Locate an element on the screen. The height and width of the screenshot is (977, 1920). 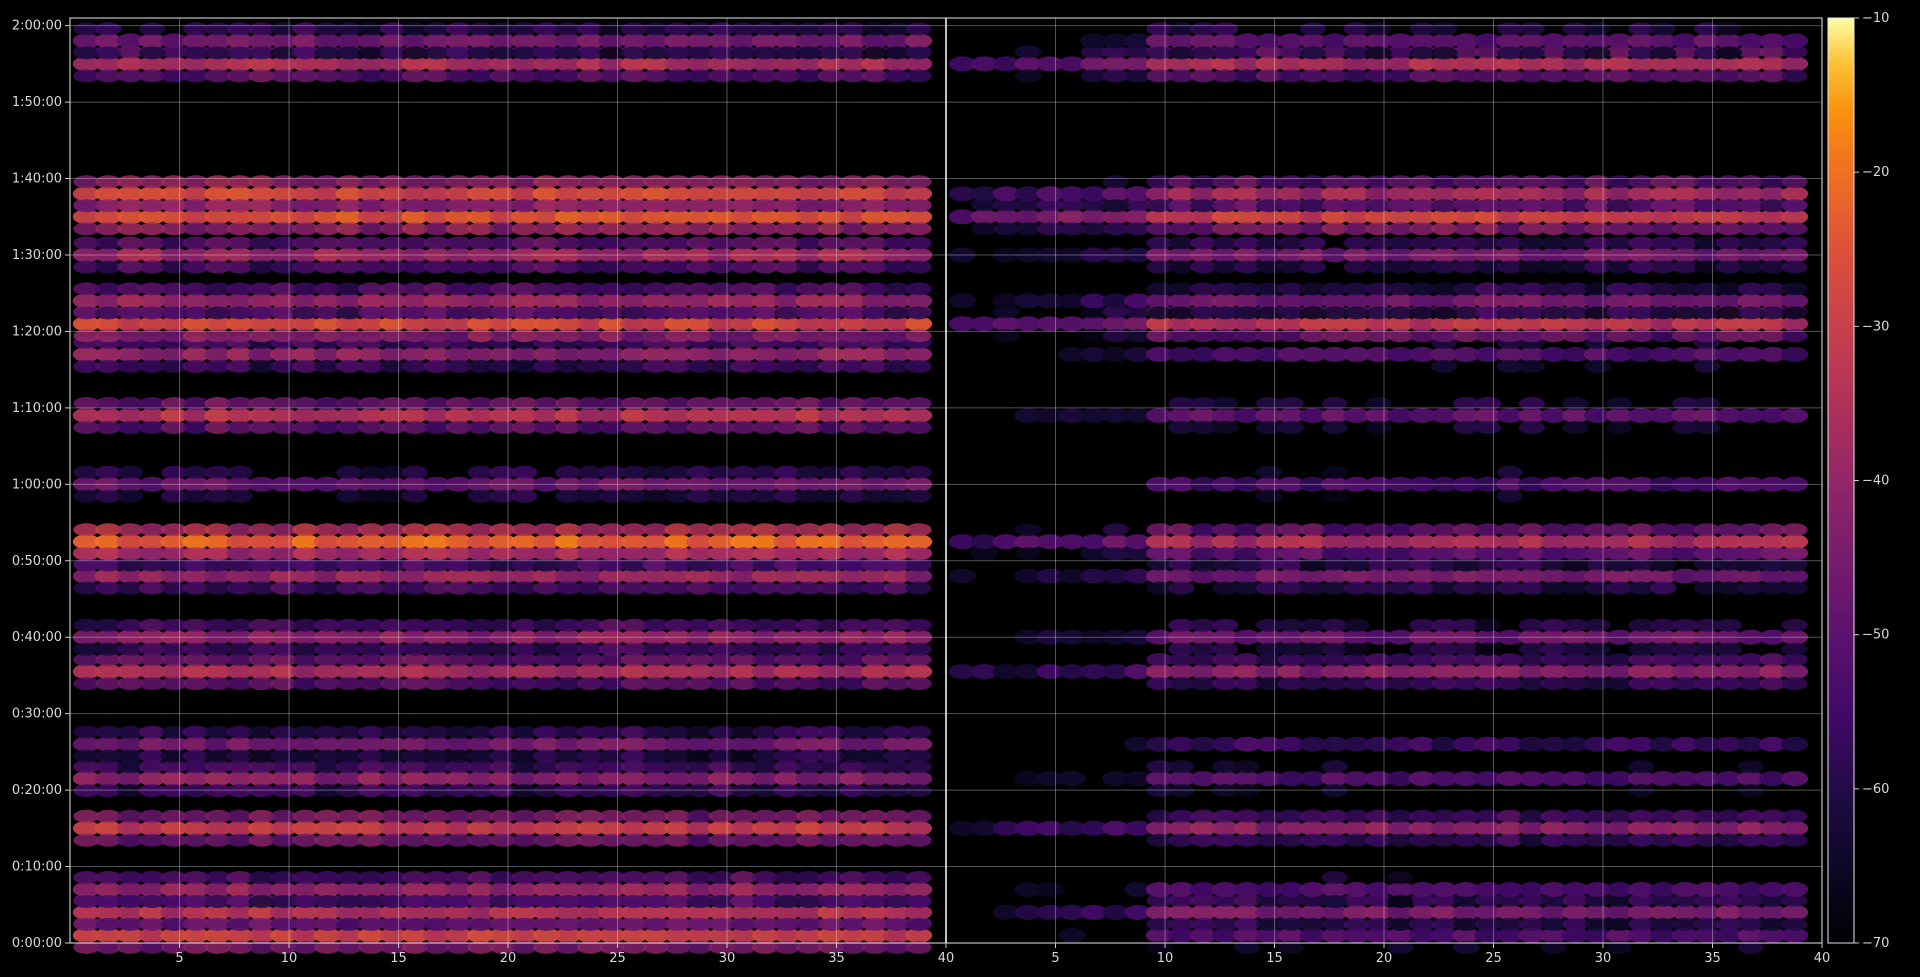
y-tick-label: 2:00:00 is located at coordinates (37, 26).